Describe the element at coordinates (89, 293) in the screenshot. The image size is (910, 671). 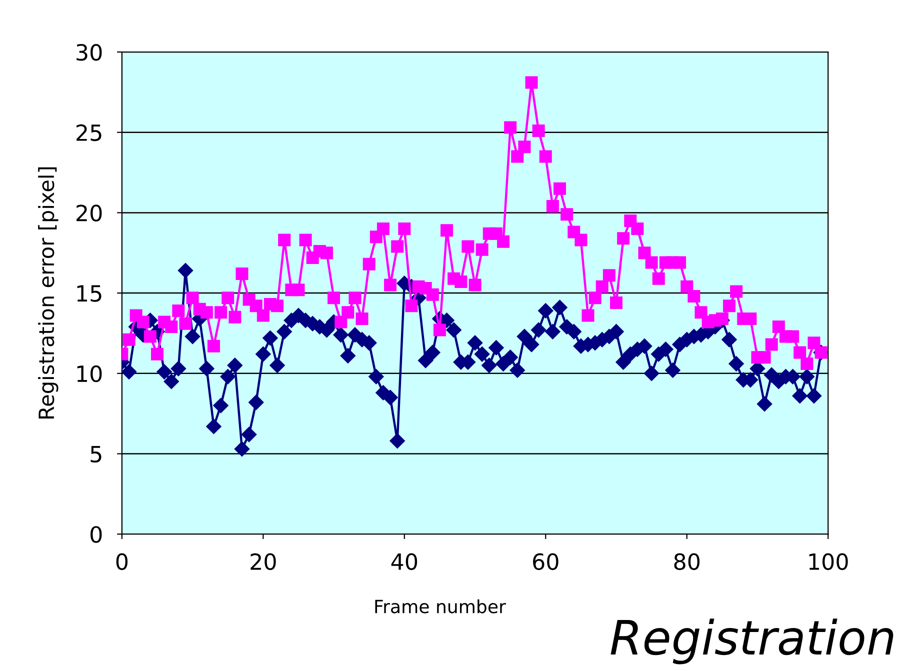
I see `y-tick-label: 15` at that location.